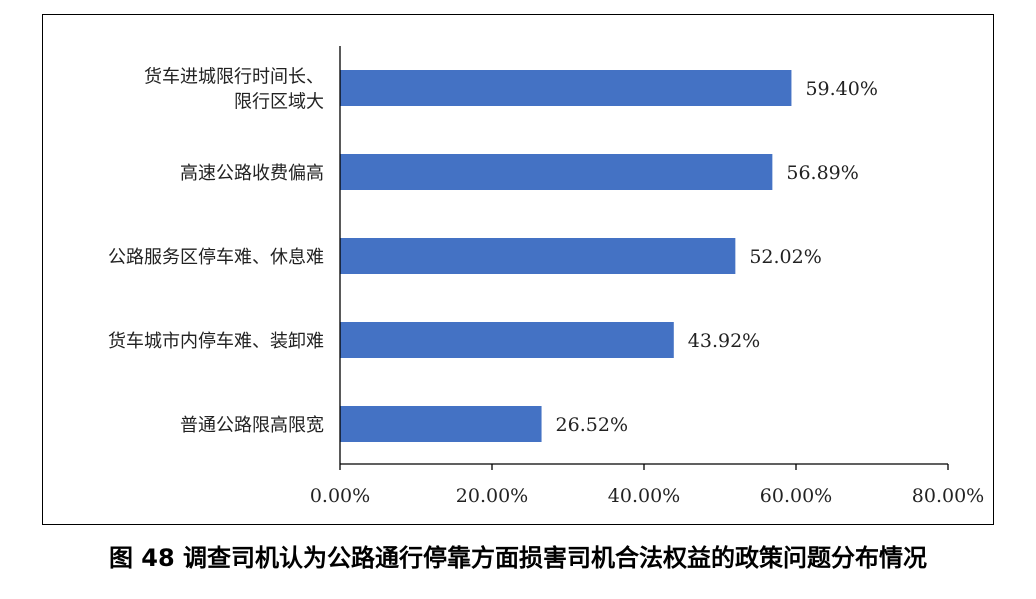 The image size is (1036, 599). What do you see at coordinates (279, 102) in the screenshot?
I see `category-label-0-line-1: 限行区域大` at bounding box center [279, 102].